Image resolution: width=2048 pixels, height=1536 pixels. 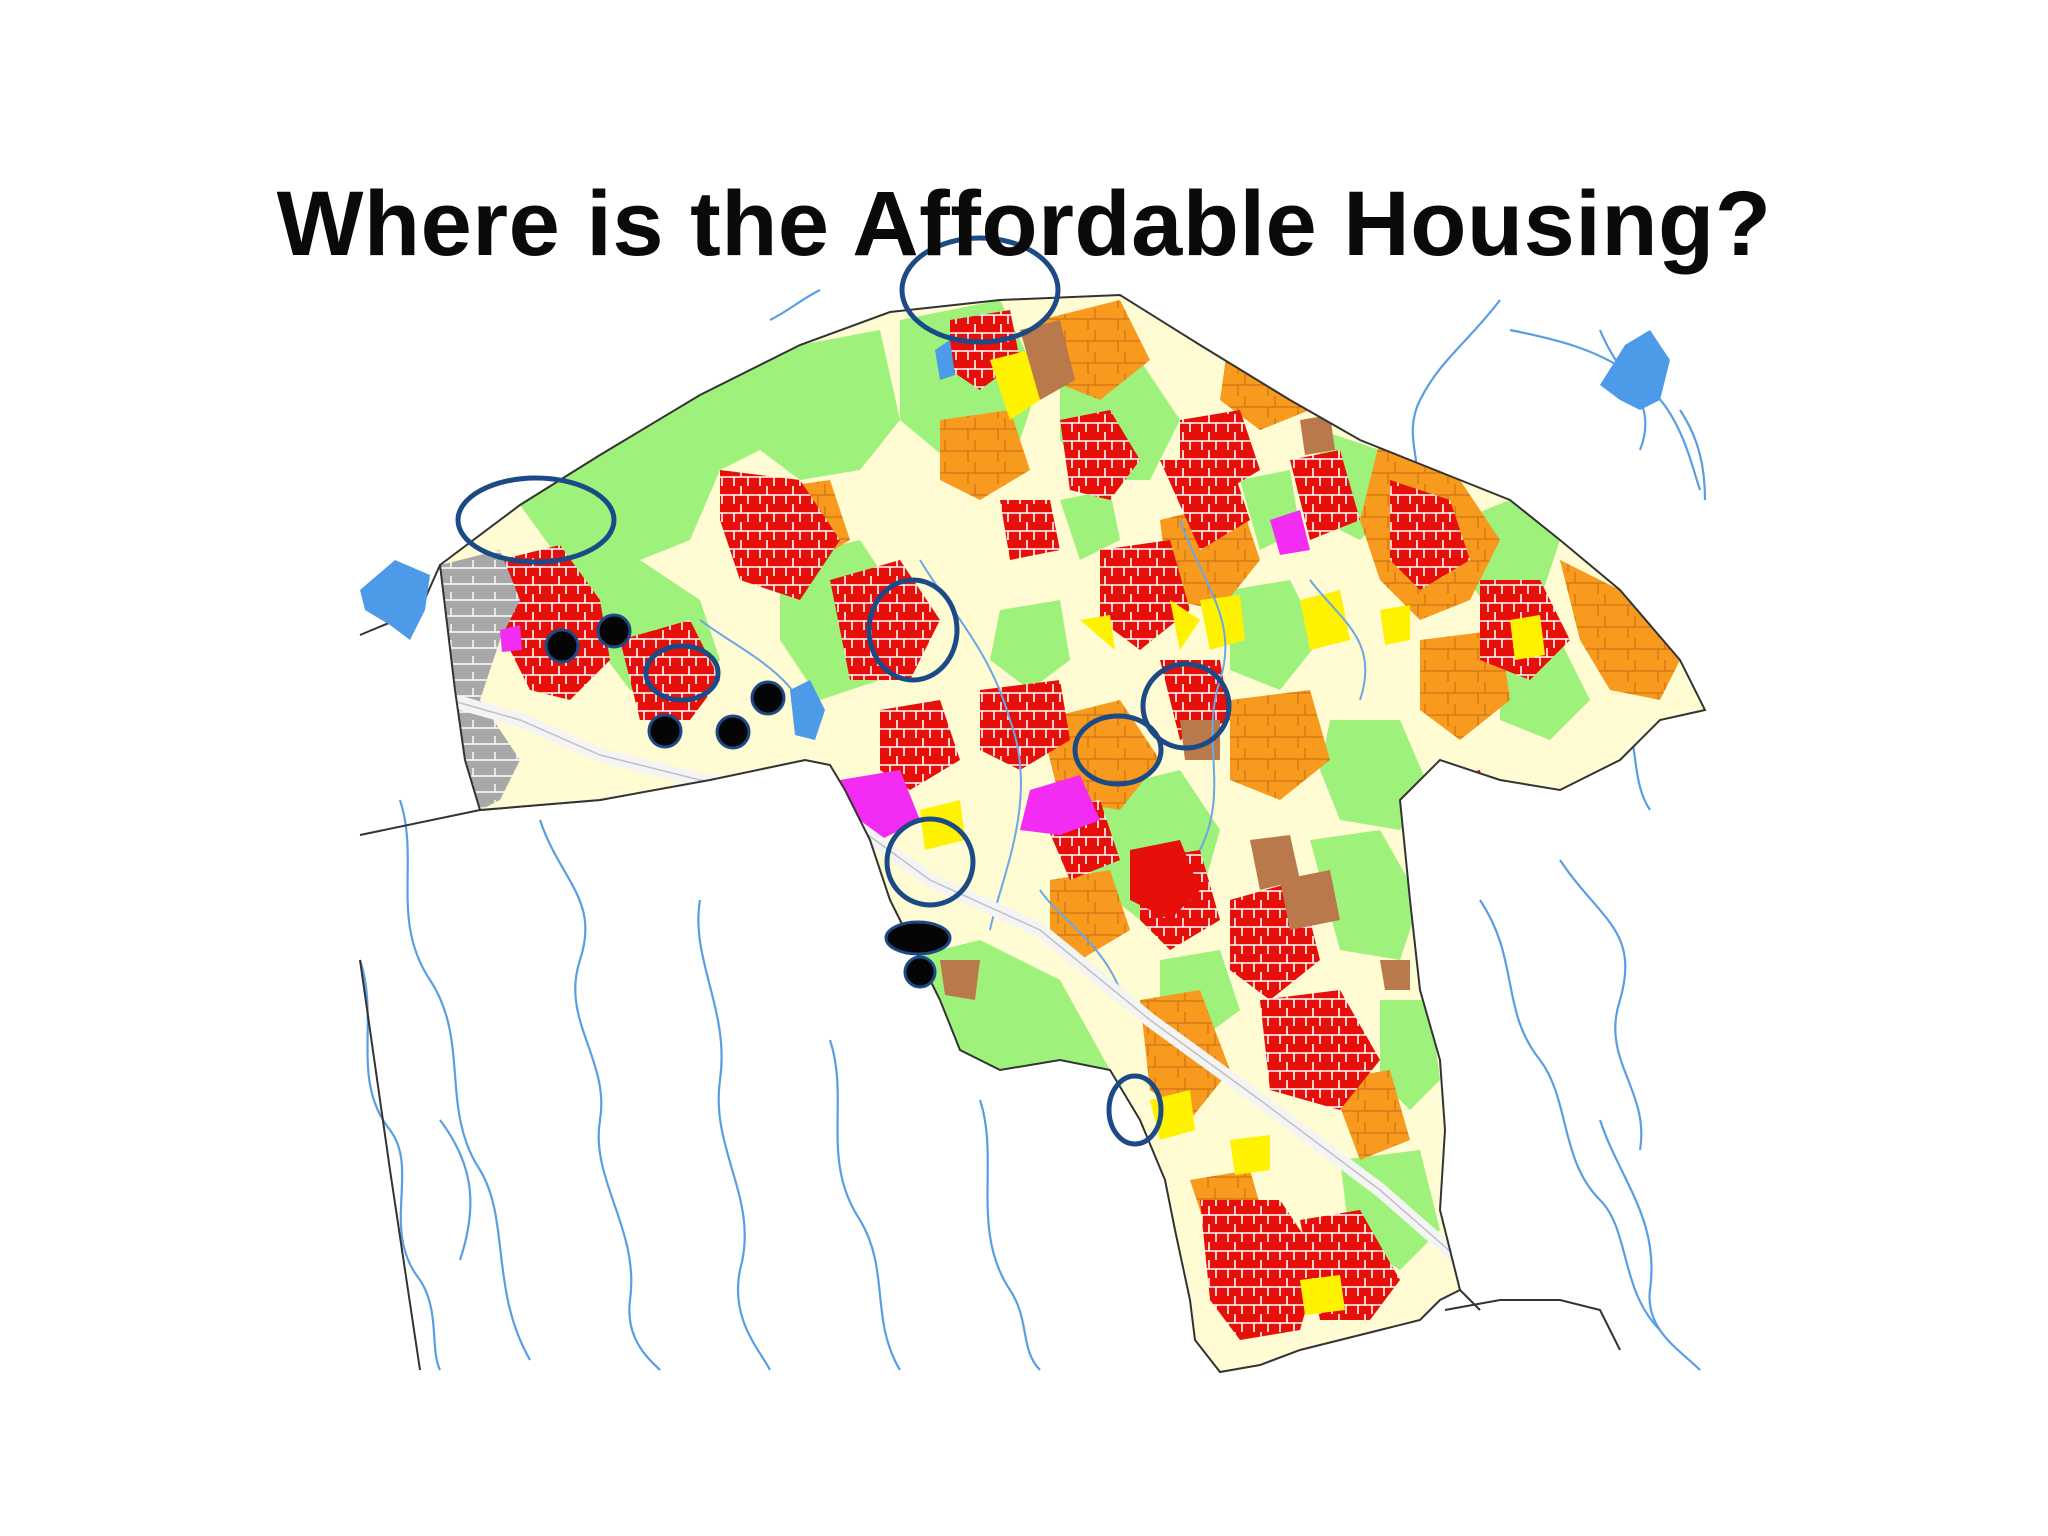 What do you see at coordinates (1015, 485) in the screenshot?
I see `outside-water-bodies` at bounding box center [1015, 485].